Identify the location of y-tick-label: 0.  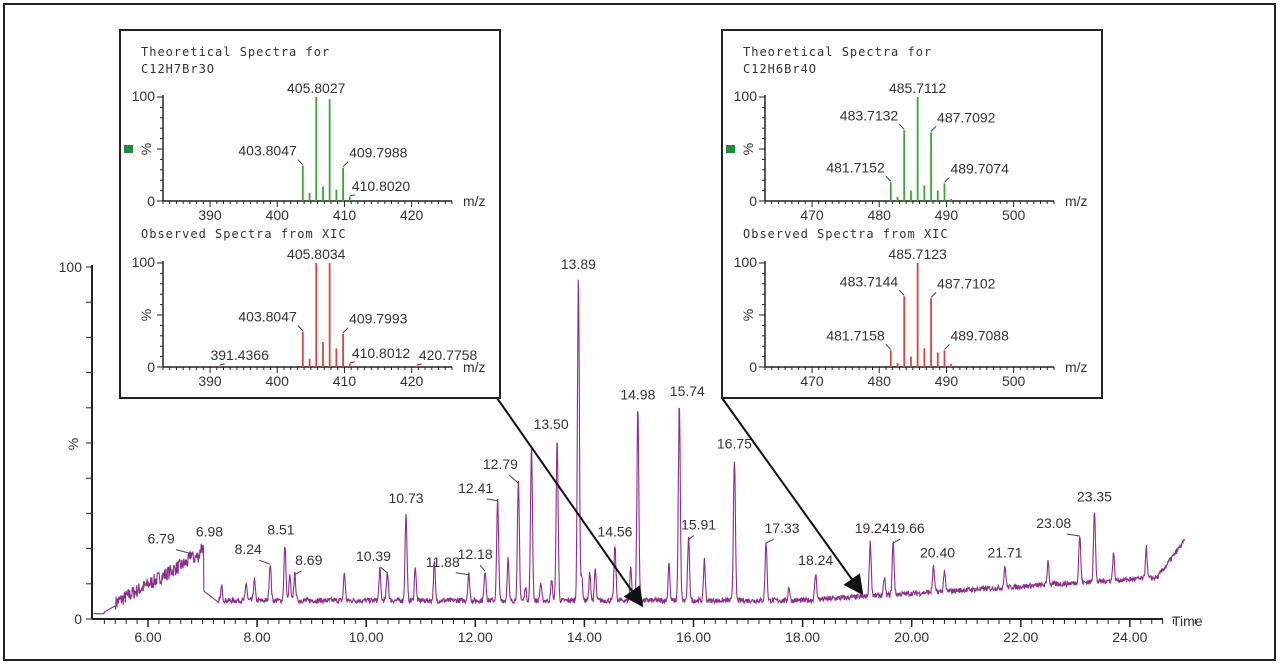
(78, 619).